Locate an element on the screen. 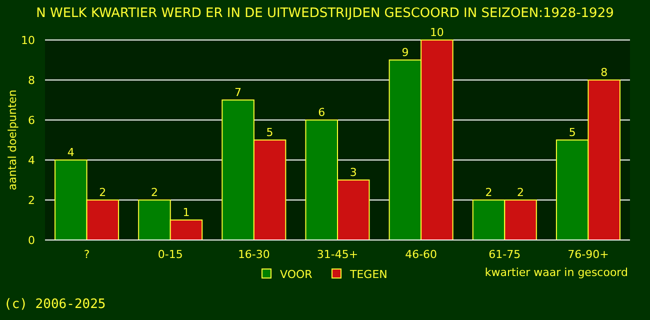  x-tick-label: 0-15 is located at coordinates (170, 254).